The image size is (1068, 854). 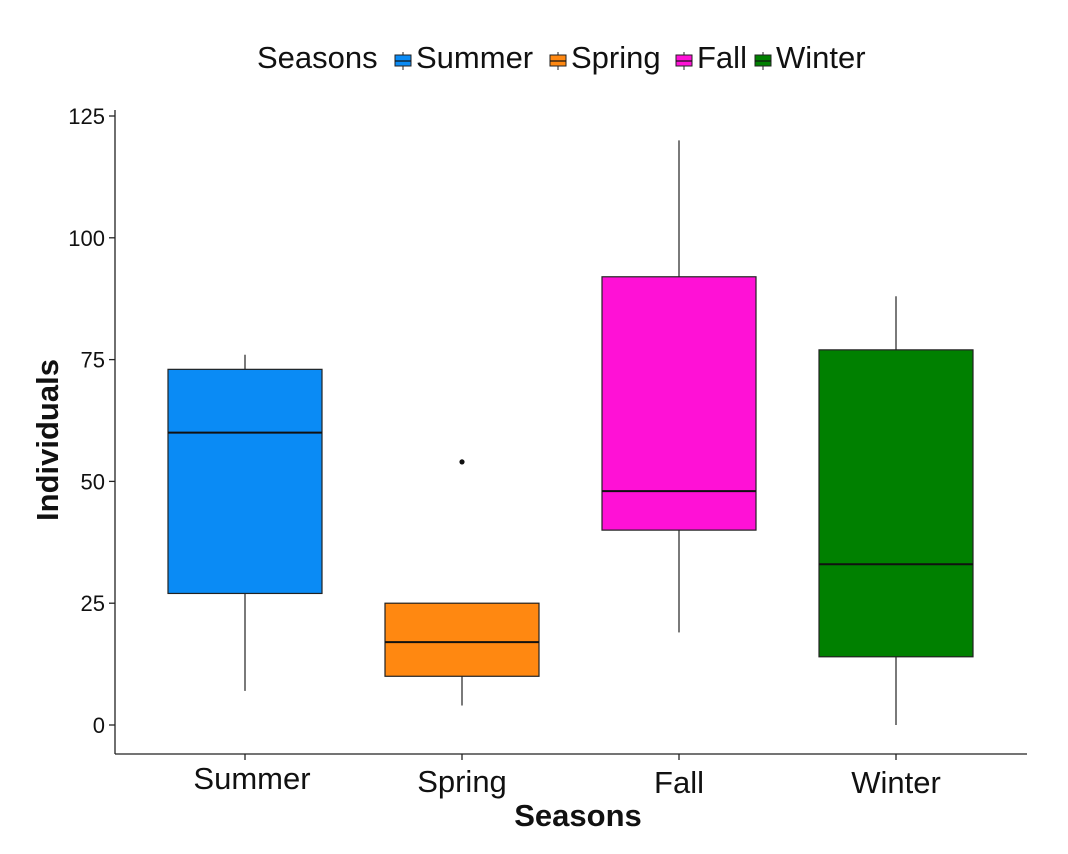 What do you see at coordinates (251, 778) in the screenshot?
I see `x-tick-label: Summer` at bounding box center [251, 778].